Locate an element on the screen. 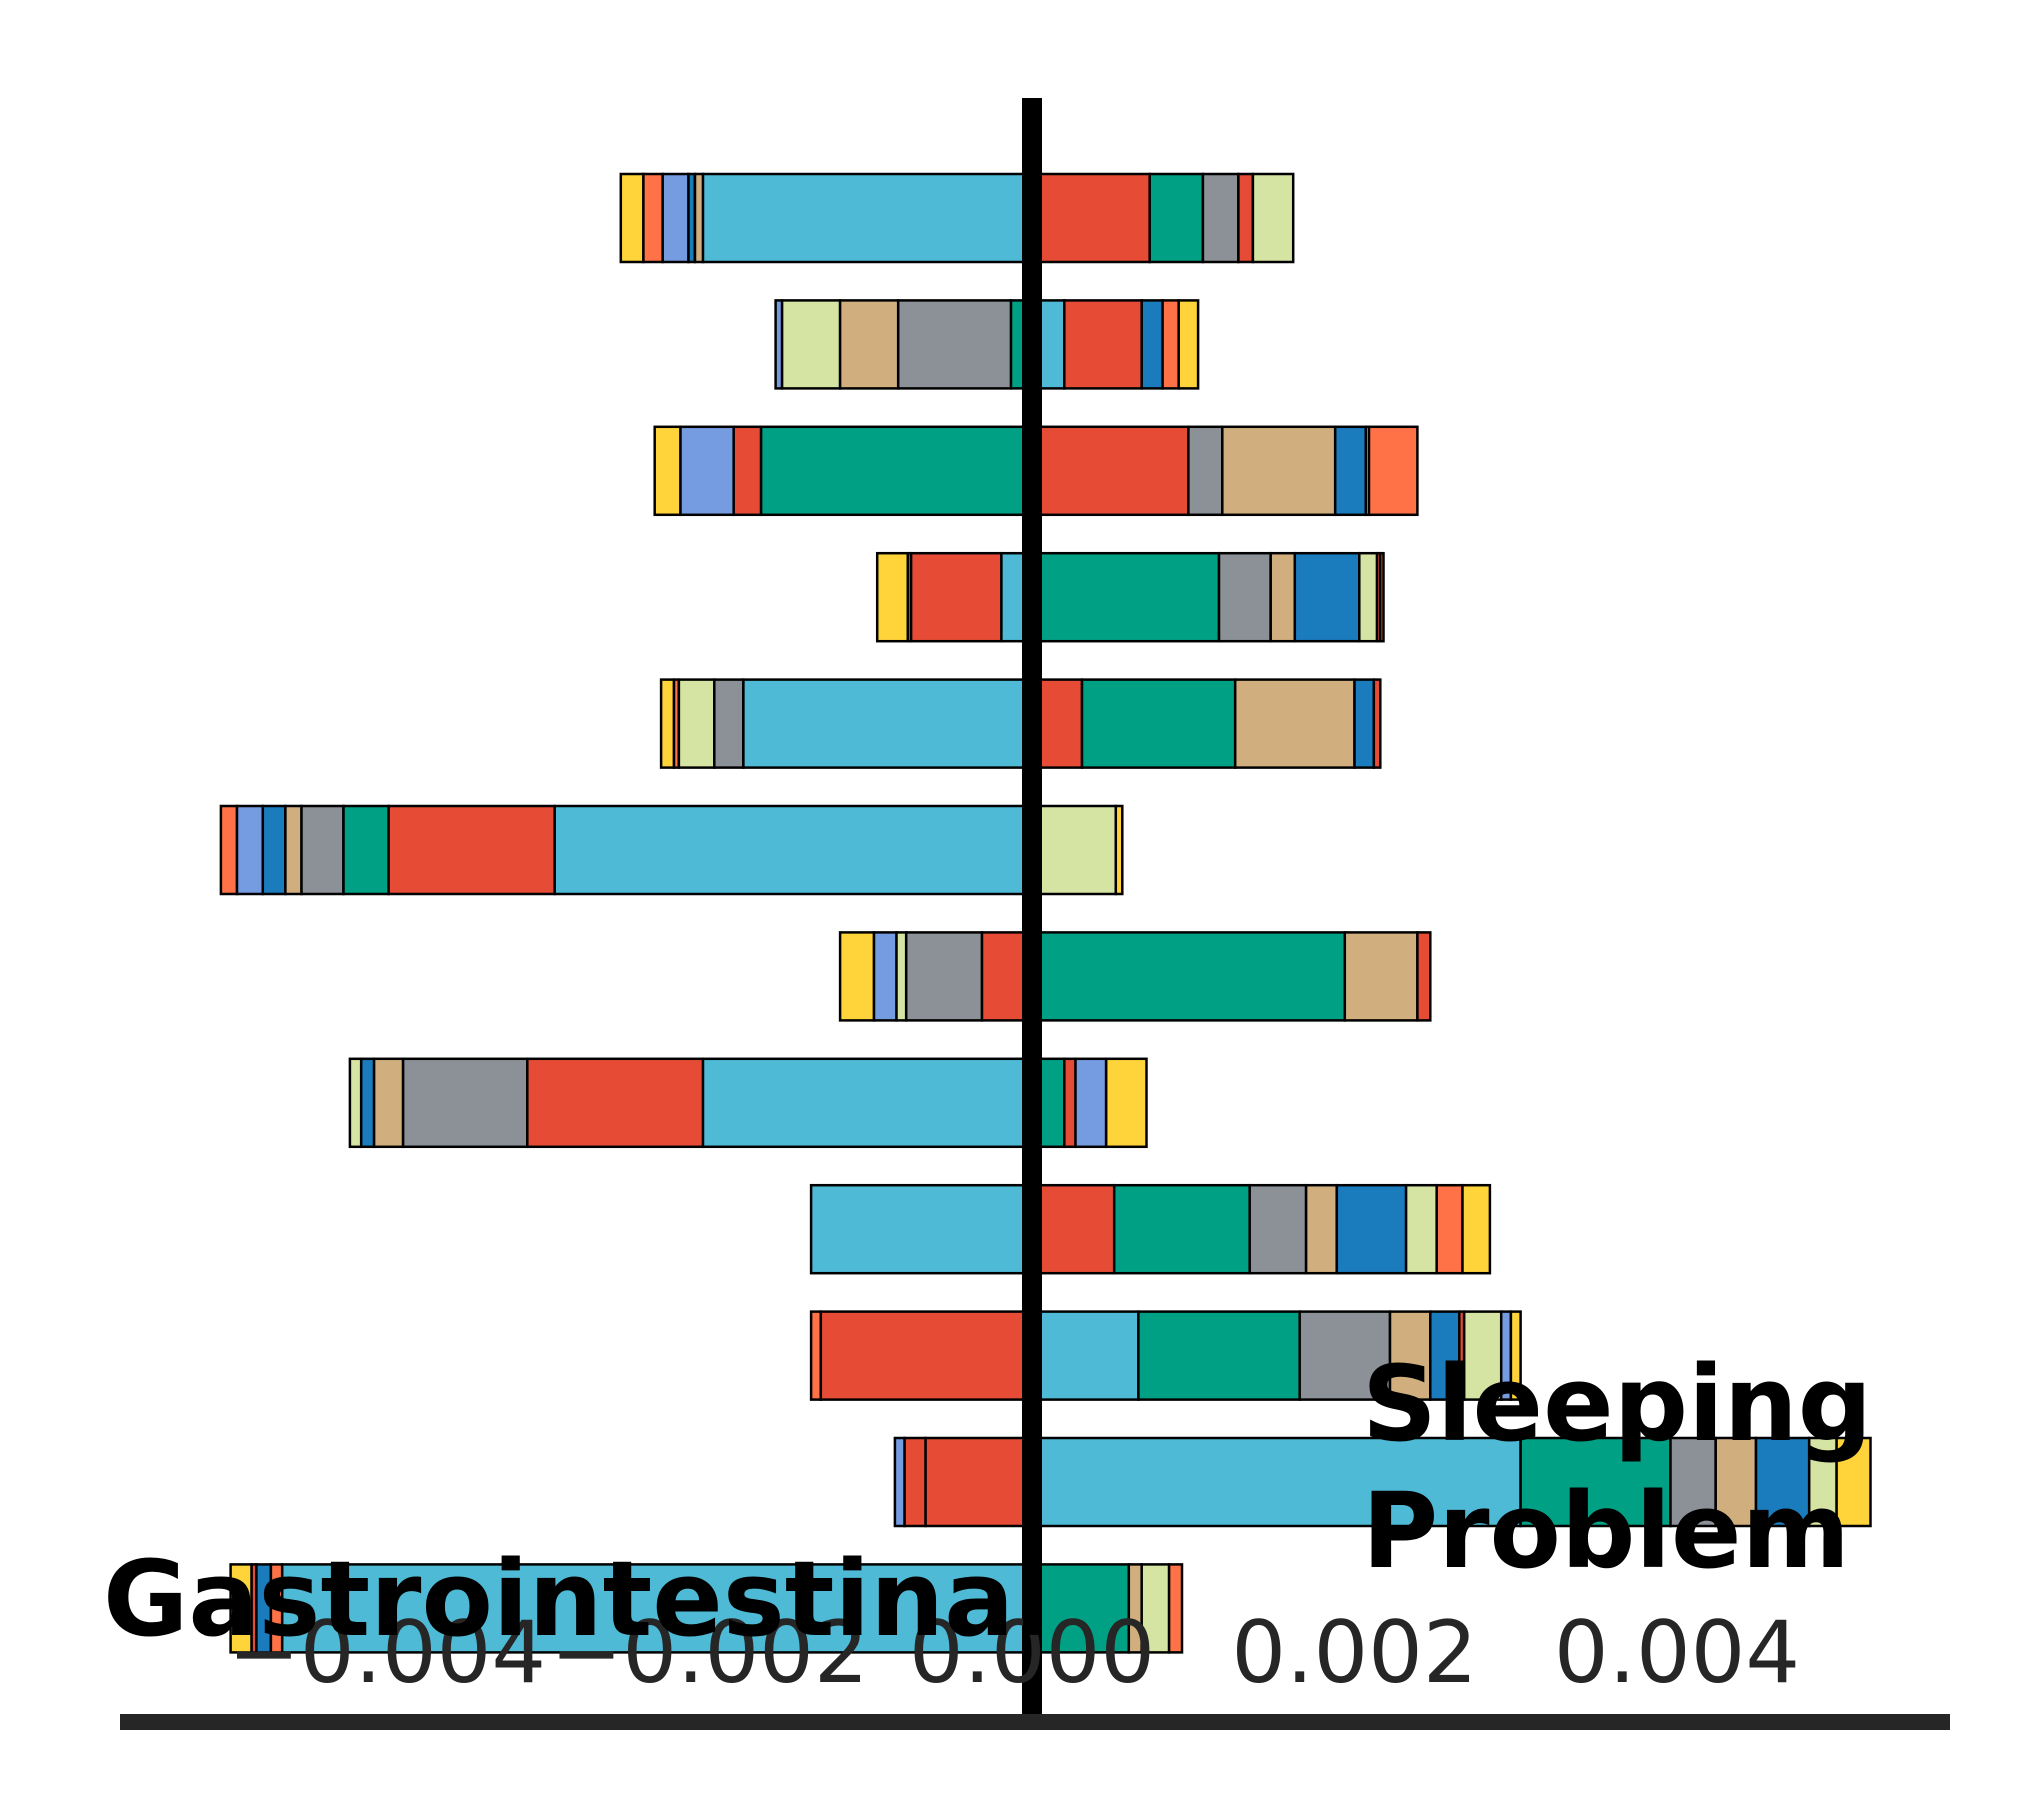 This screenshot has height=1816, width=2035. x-tick-label: −0.004 is located at coordinates (387, 1653).